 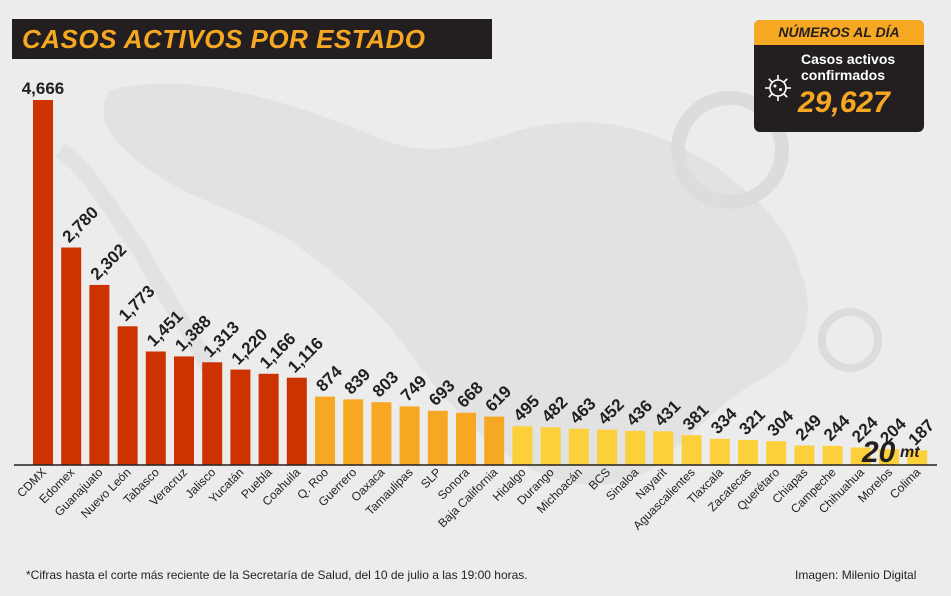 What do you see at coordinates (695, 417) in the screenshot?
I see `value-label-23: 381` at bounding box center [695, 417].